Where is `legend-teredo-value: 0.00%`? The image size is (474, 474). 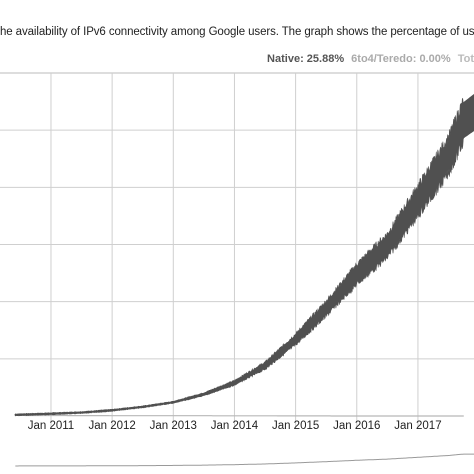 legend-teredo-value: 0.00% is located at coordinates (435, 59).